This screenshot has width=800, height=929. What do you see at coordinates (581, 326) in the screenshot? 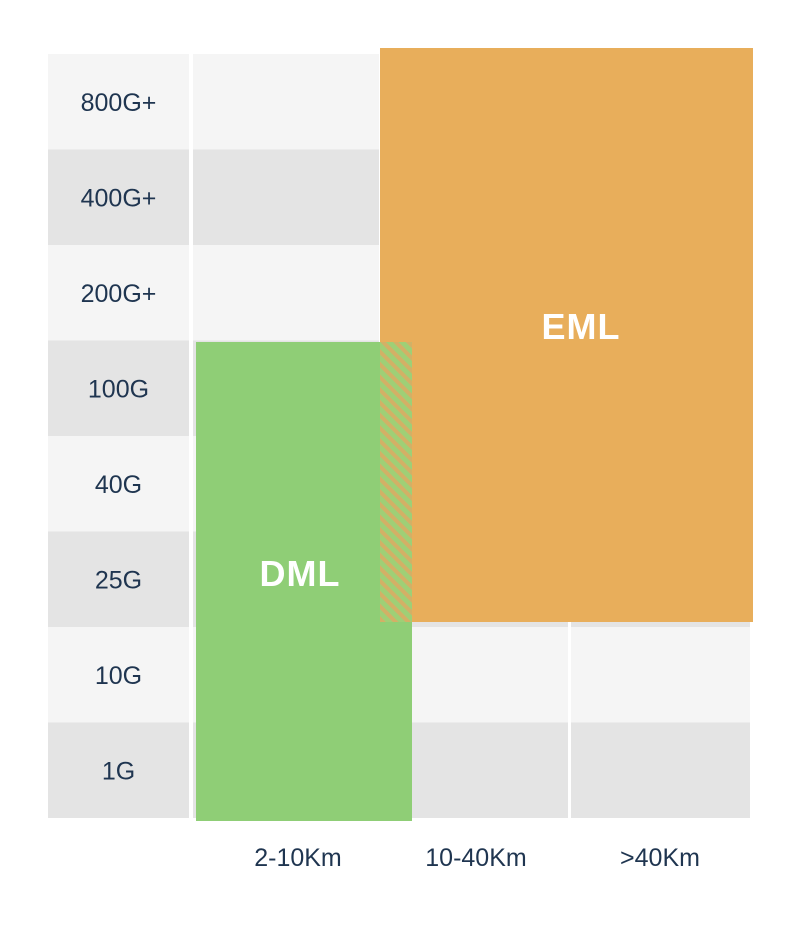
I see `eml-label: EML` at bounding box center [581, 326].